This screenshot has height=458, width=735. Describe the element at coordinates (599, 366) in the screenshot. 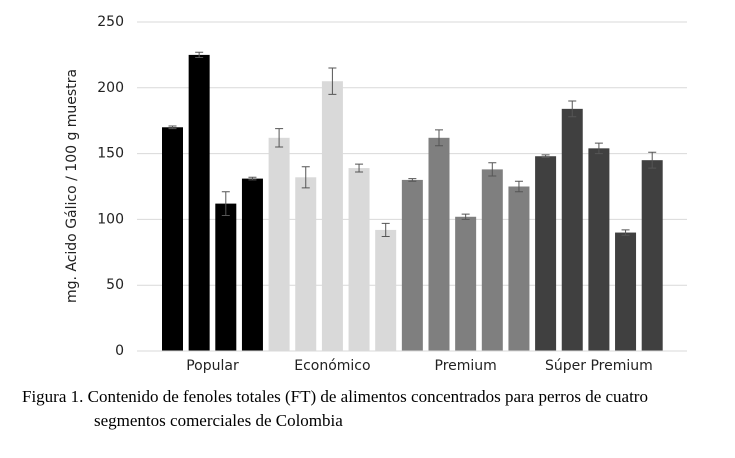

I see `x-tick-label: Súper Premium` at that location.